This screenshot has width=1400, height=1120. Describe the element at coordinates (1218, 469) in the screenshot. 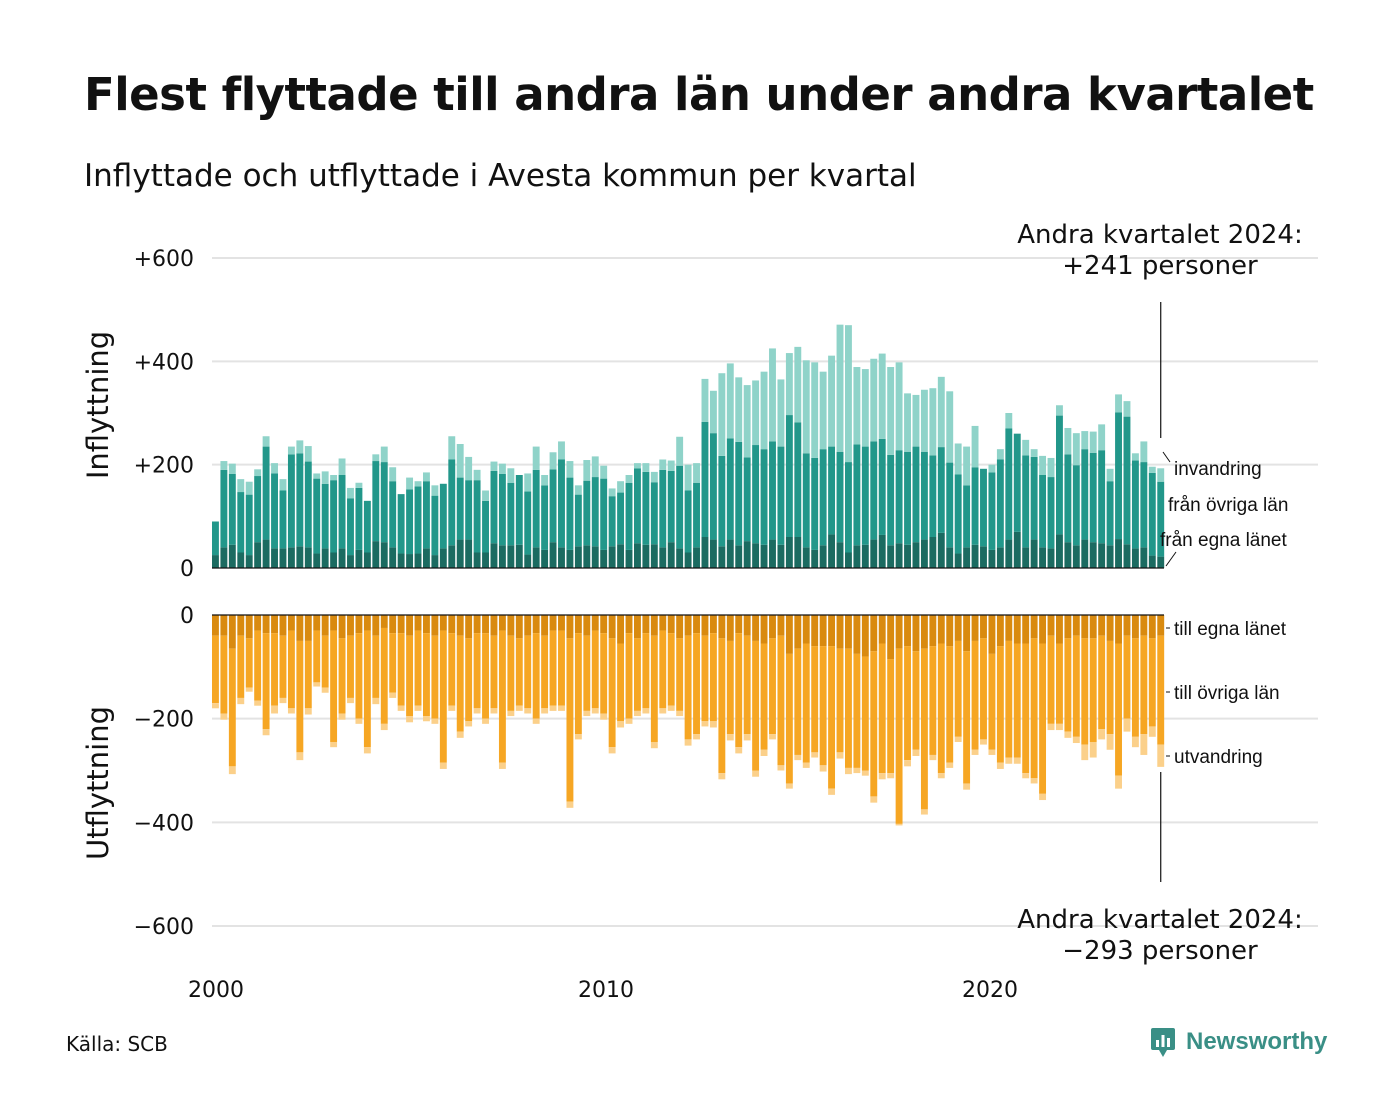

I see `legend-invandring: invandring` at that location.